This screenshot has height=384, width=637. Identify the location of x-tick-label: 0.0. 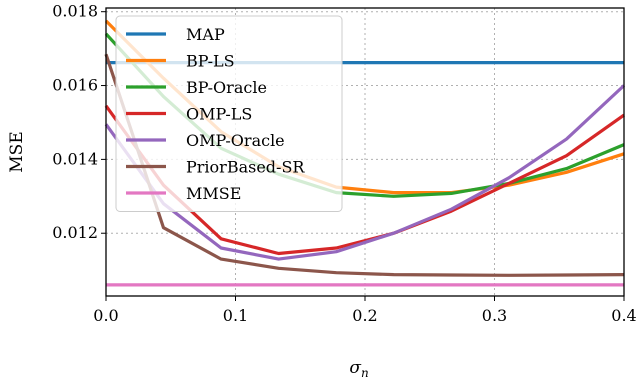
(105, 315).